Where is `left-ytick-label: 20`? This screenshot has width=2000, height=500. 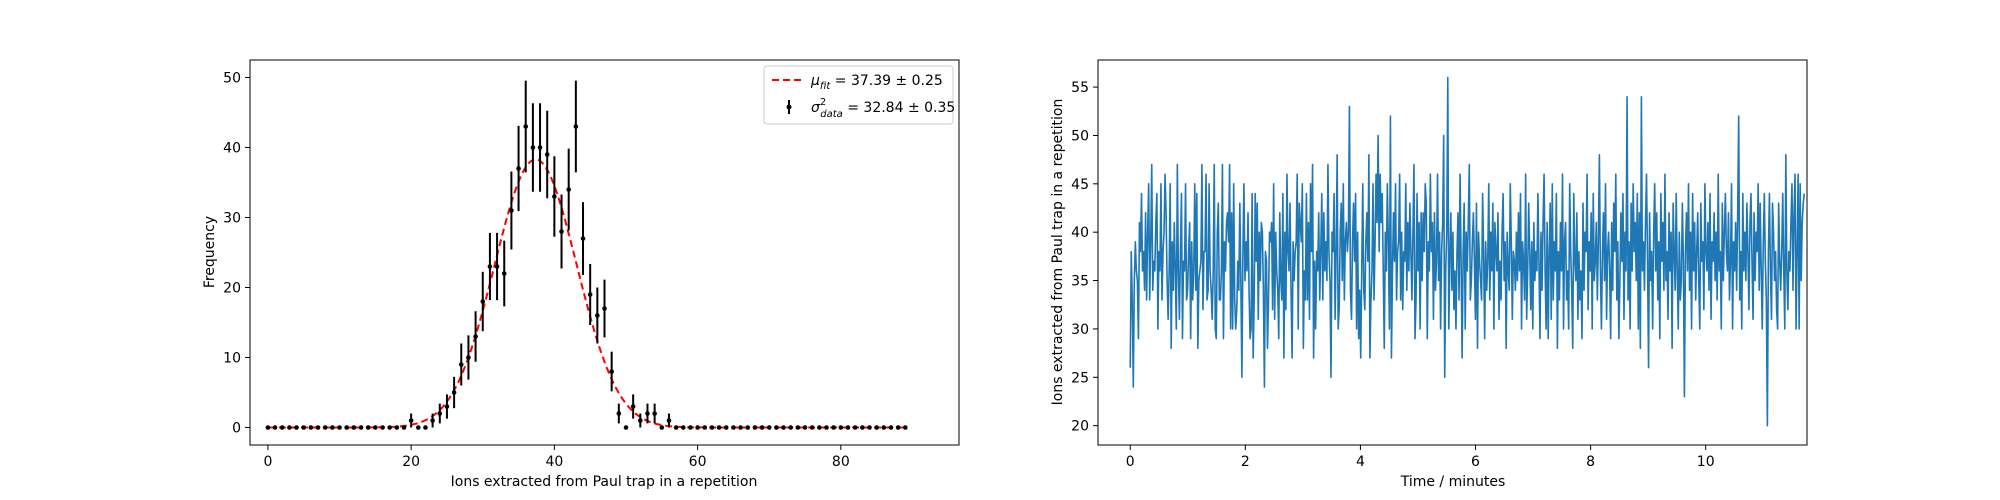
left-ytick-label: 20 is located at coordinates (232, 289).